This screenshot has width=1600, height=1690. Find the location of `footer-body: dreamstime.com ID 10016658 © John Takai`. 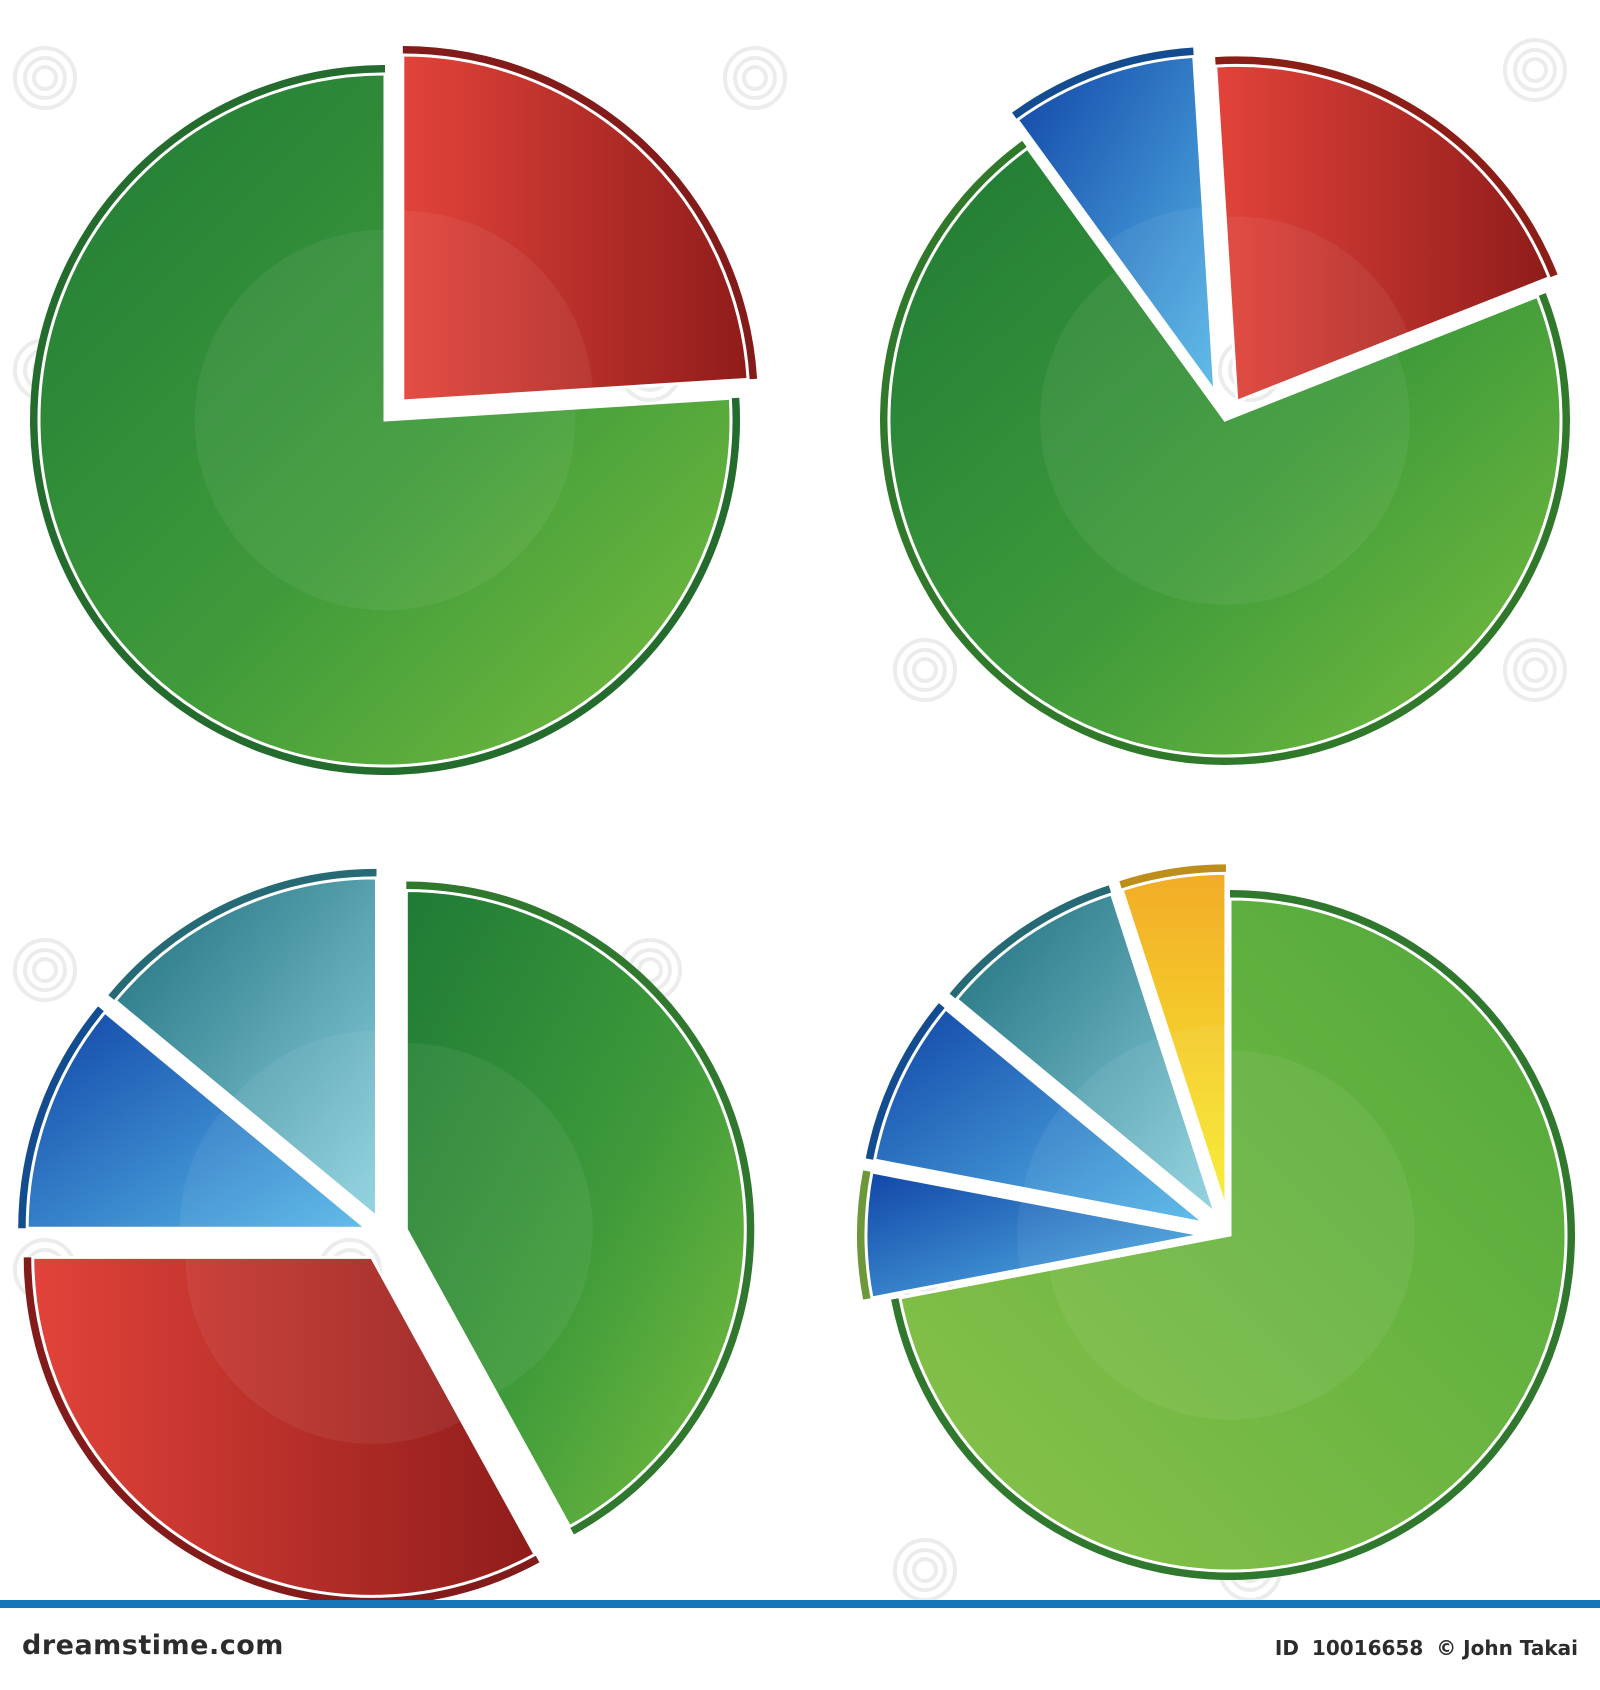

footer-body: dreamstime.com ID 10016658 © John Takai is located at coordinates (800, 1649).